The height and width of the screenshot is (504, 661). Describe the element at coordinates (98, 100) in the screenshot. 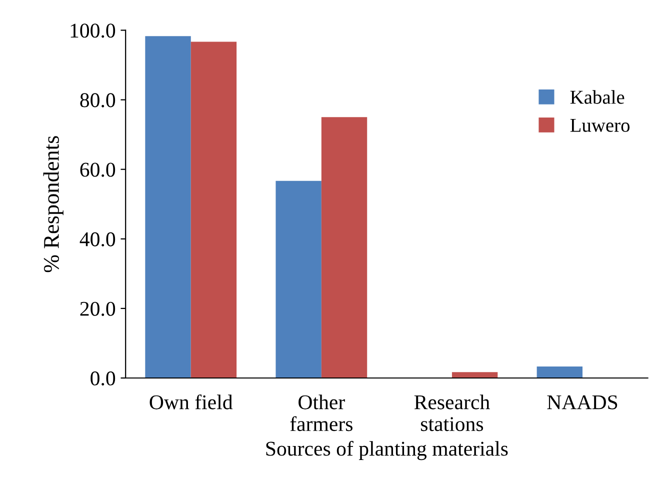

I see `y-tick-label: 80.0` at that location.